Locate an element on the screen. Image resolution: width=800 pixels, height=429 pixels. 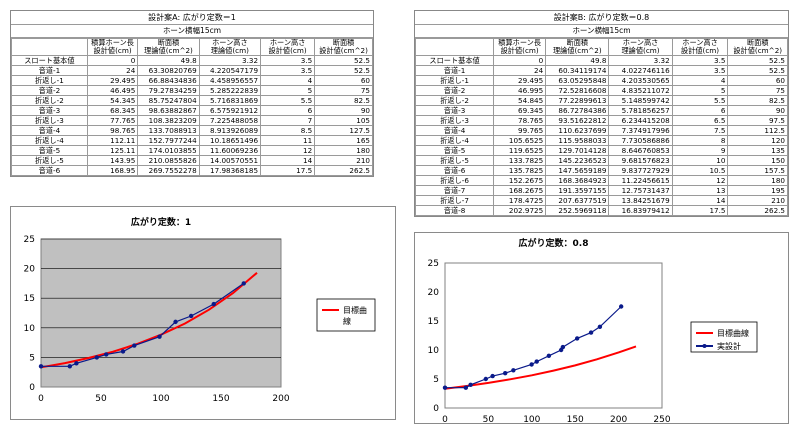
table-cell: 7.374917996 is located at coordinates (640, 130).